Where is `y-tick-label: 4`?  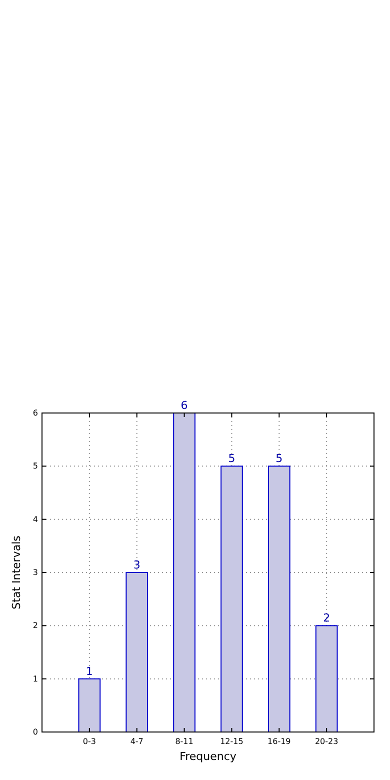 y-tick-label: 4 is located at coordinates (35, 519).